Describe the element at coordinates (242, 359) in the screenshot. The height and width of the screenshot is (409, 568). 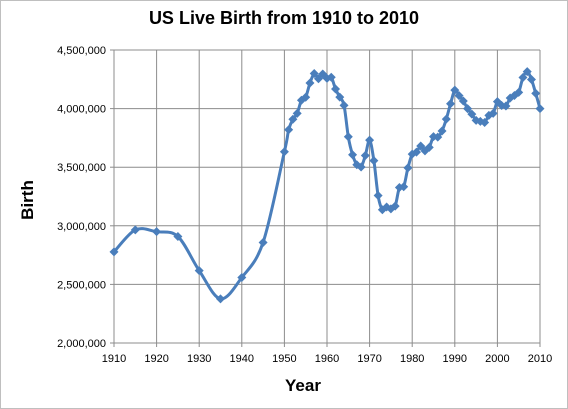
I see `x-tick-label: 1940` at that location.